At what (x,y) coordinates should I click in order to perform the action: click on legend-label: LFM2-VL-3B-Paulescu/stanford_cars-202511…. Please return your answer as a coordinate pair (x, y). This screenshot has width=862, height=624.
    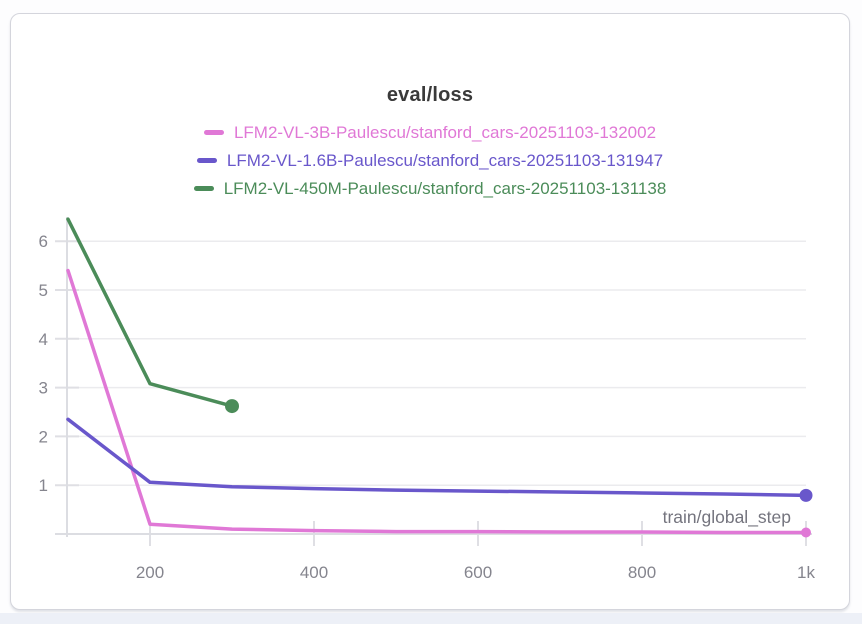
    Looking at the image, I should click on (445, 132).